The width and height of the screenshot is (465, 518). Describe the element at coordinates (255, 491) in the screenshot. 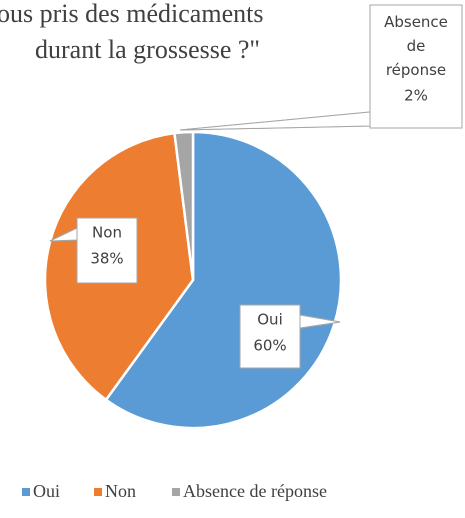

I see `legend-label: Absence de réponse` at that location.